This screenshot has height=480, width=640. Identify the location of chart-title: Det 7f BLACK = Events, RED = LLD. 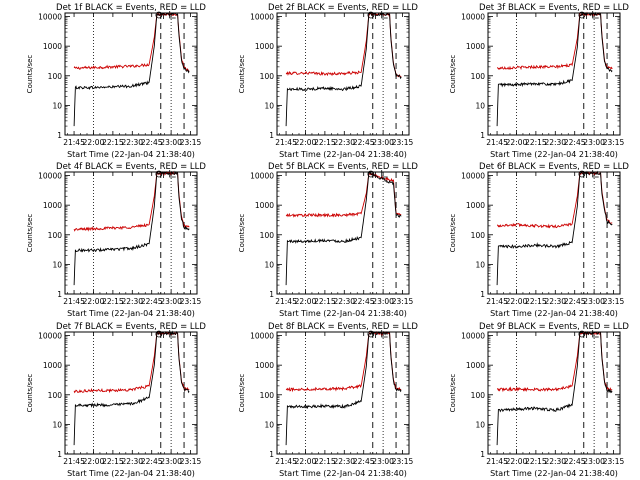
(131, 327).